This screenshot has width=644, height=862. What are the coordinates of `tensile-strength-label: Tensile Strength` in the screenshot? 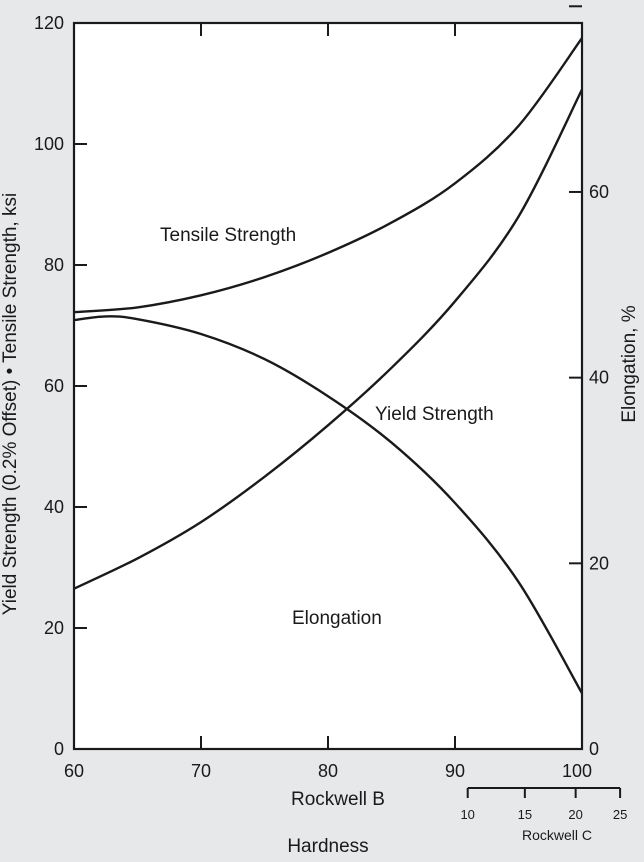 It's located at (228, 235).